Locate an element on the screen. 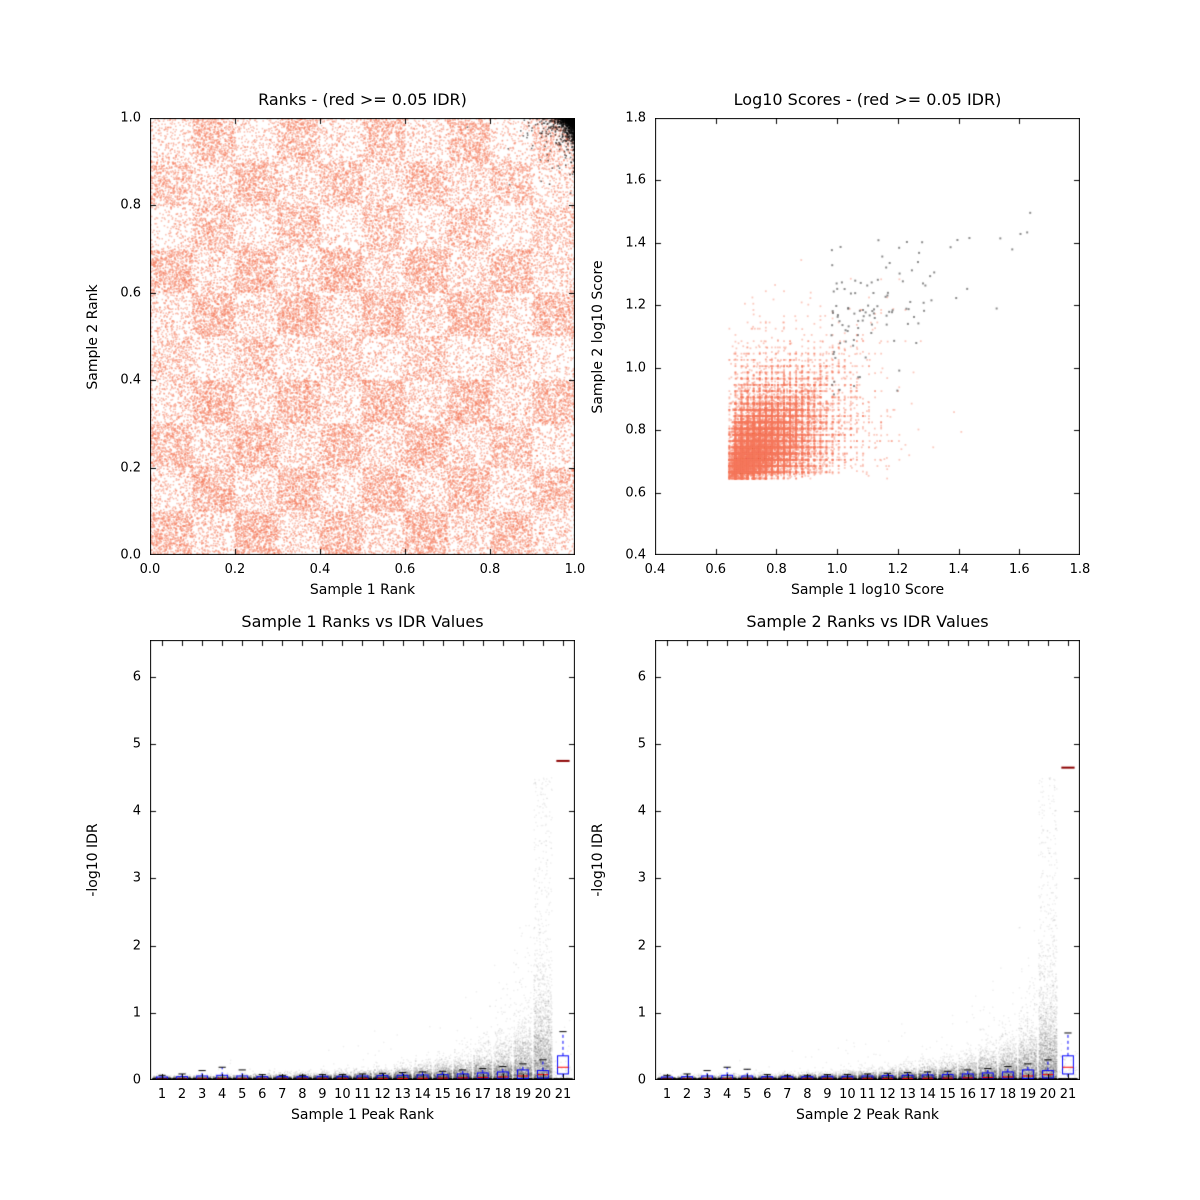  y-tick-label: 1.2 is located at coordinates (635, 305).